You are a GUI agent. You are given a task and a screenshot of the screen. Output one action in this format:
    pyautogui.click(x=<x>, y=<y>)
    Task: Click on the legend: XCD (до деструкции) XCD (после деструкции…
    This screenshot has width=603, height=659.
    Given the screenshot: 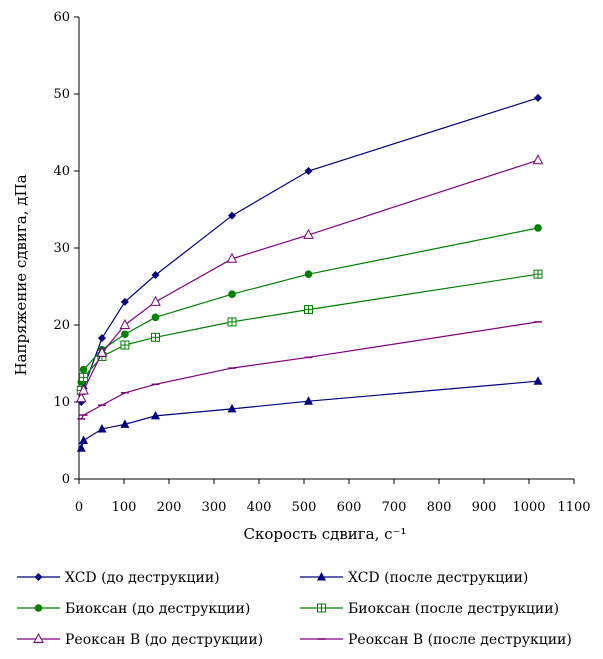 What is the action you would take?
    pyautogui.click(x=294, y=609)
    